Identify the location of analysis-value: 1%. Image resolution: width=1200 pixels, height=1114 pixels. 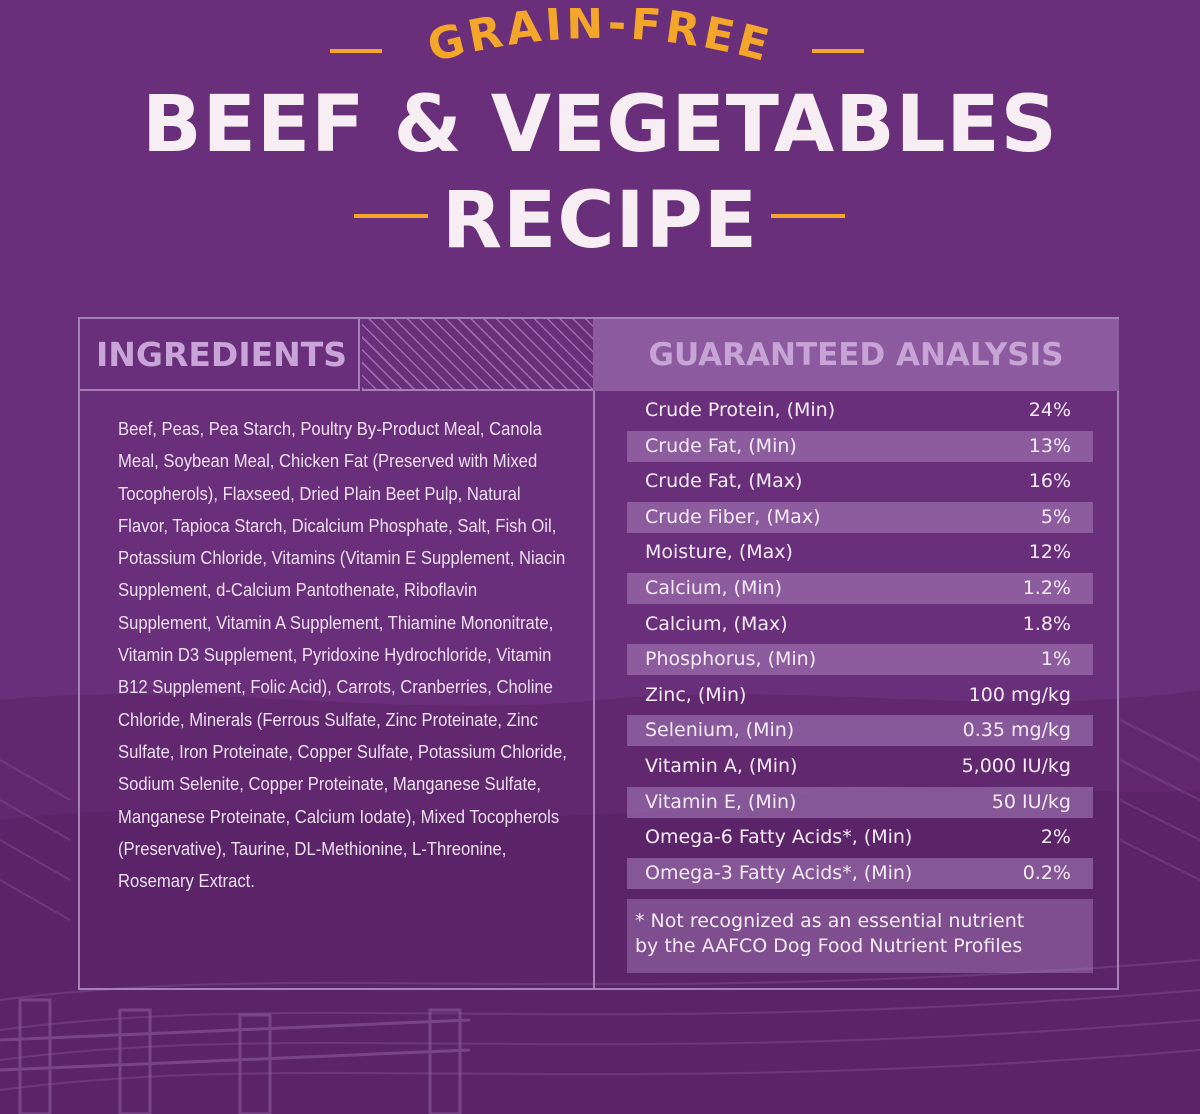
(1055, 659).